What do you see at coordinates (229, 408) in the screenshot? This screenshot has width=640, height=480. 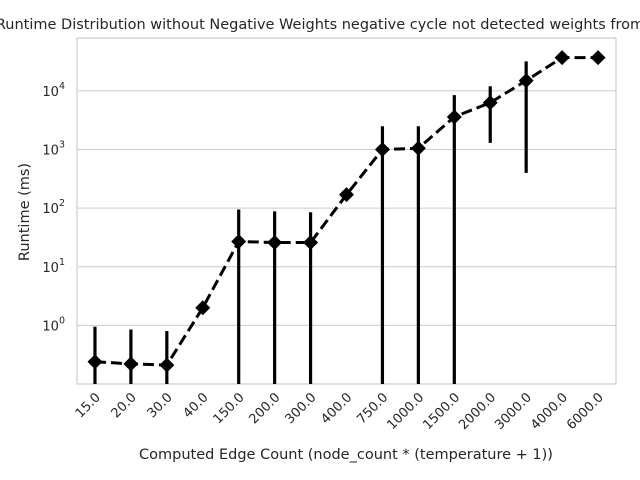 I see `x-tick-label: 150.0` at bounding box center [229, 408].